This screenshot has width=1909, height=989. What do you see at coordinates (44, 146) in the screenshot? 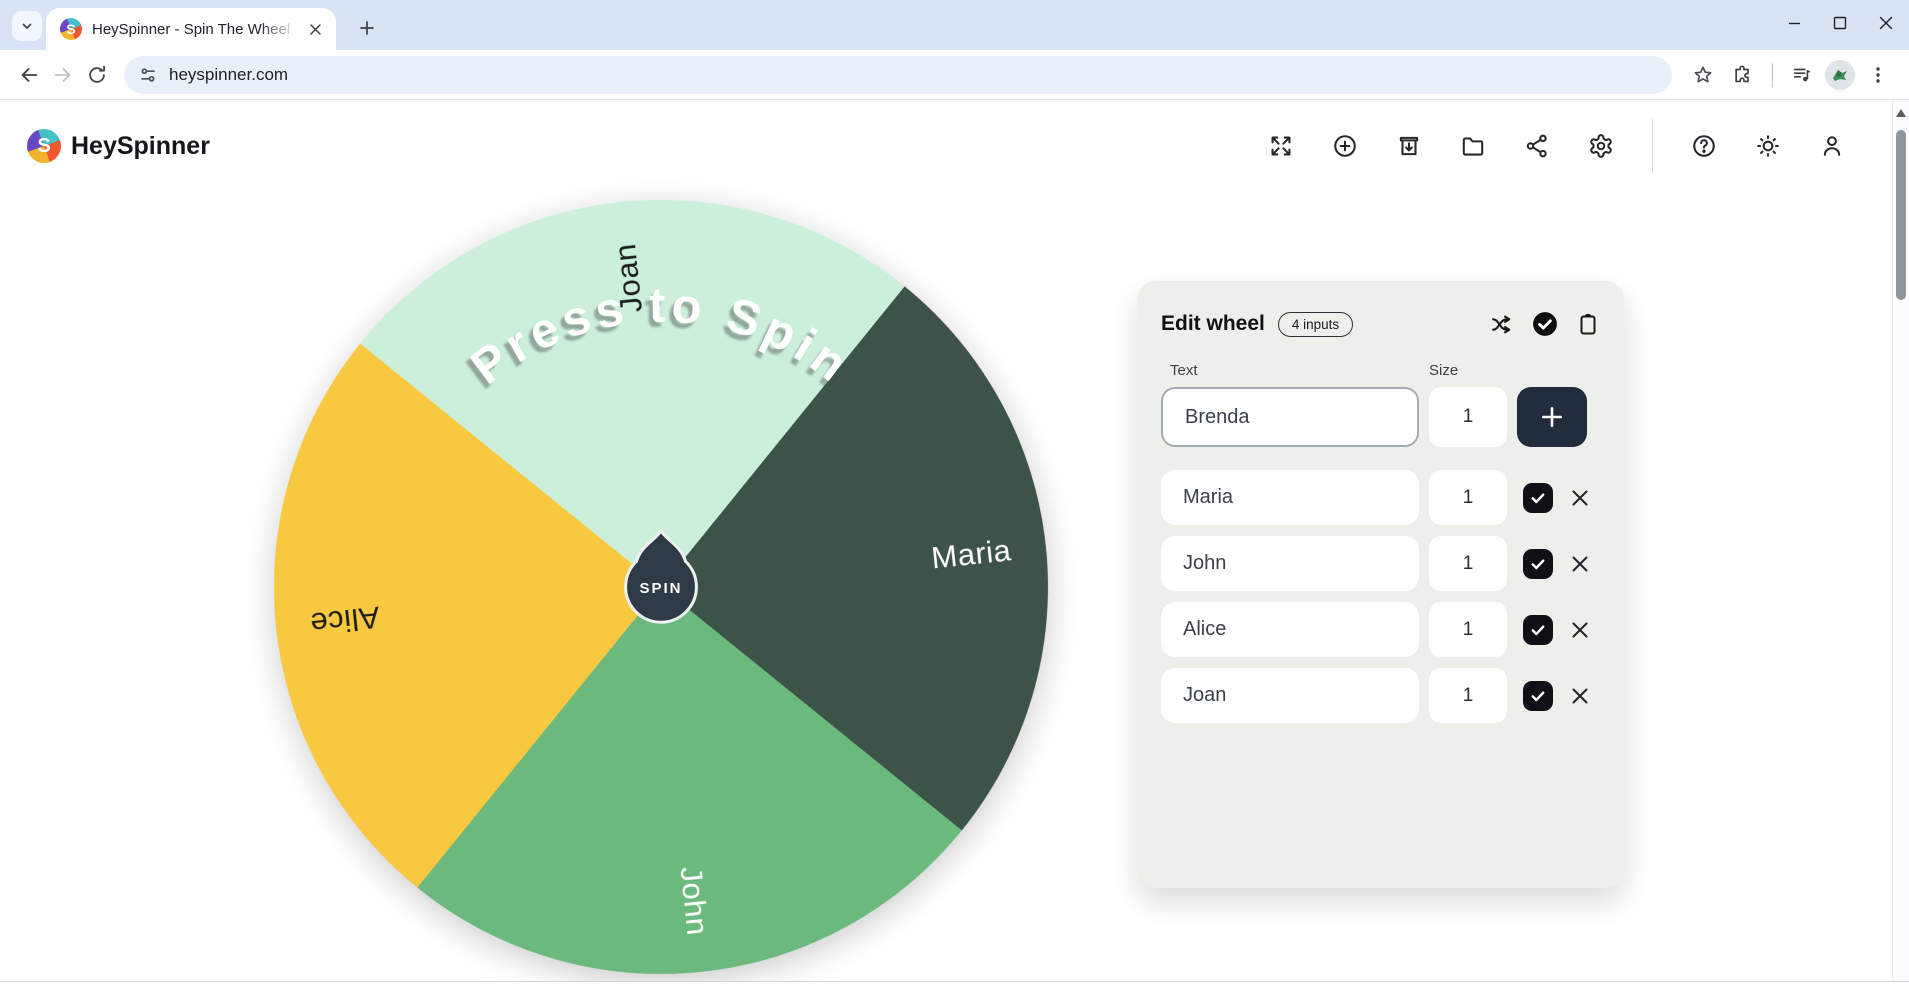
I see `heyspinner-logo-icon: S` at bounding box center [44, 146].